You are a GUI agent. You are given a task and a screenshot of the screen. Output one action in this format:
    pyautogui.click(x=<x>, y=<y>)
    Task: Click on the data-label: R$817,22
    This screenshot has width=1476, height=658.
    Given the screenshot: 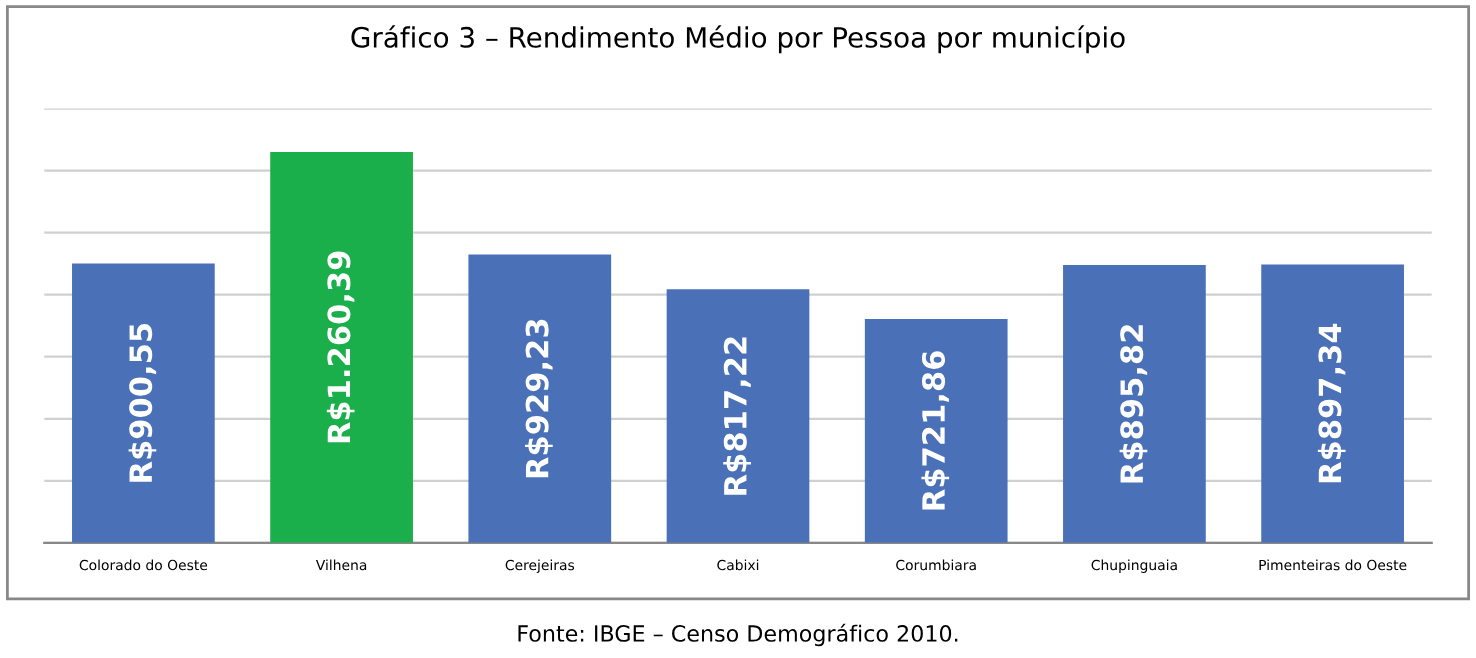 What is the action you would take?
    pyautogui.click(x=737, y=416)
    